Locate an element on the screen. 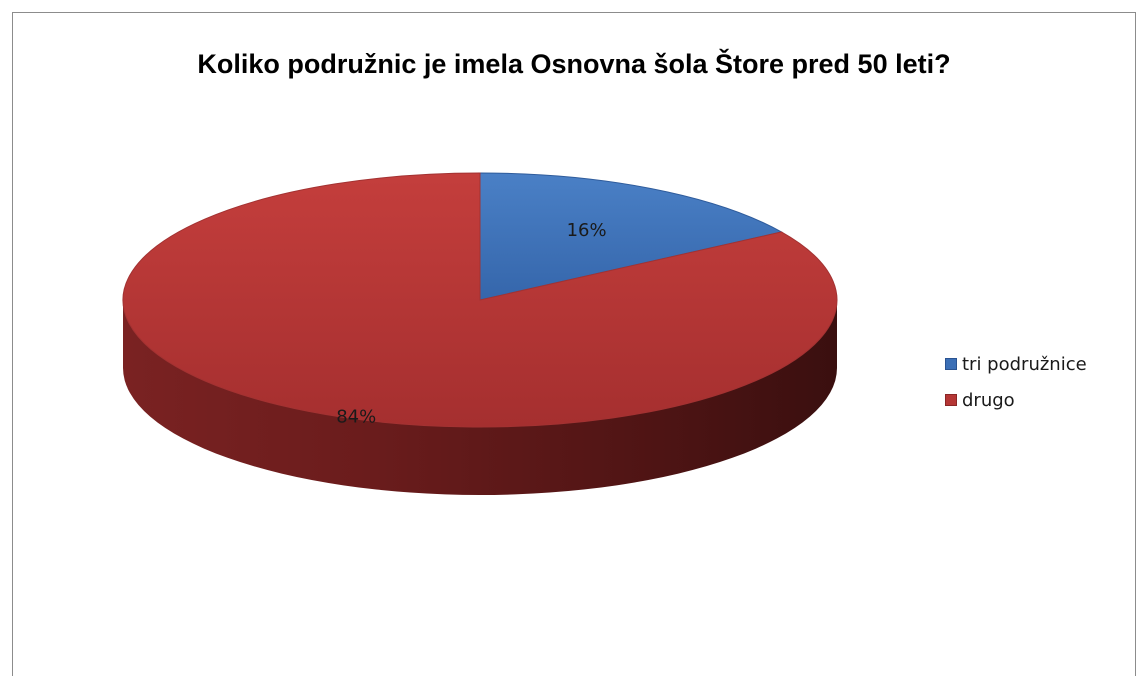 The image size is (1148, 677). data-label-drugo: 84% is located at coordinates (356, 417).